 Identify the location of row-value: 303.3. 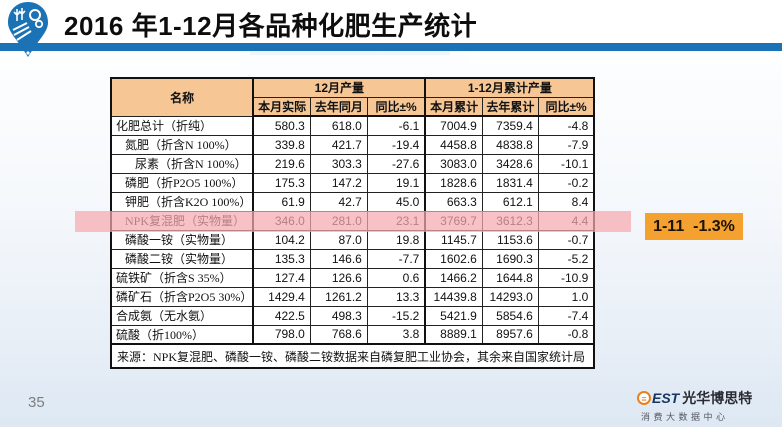
(338, 163).